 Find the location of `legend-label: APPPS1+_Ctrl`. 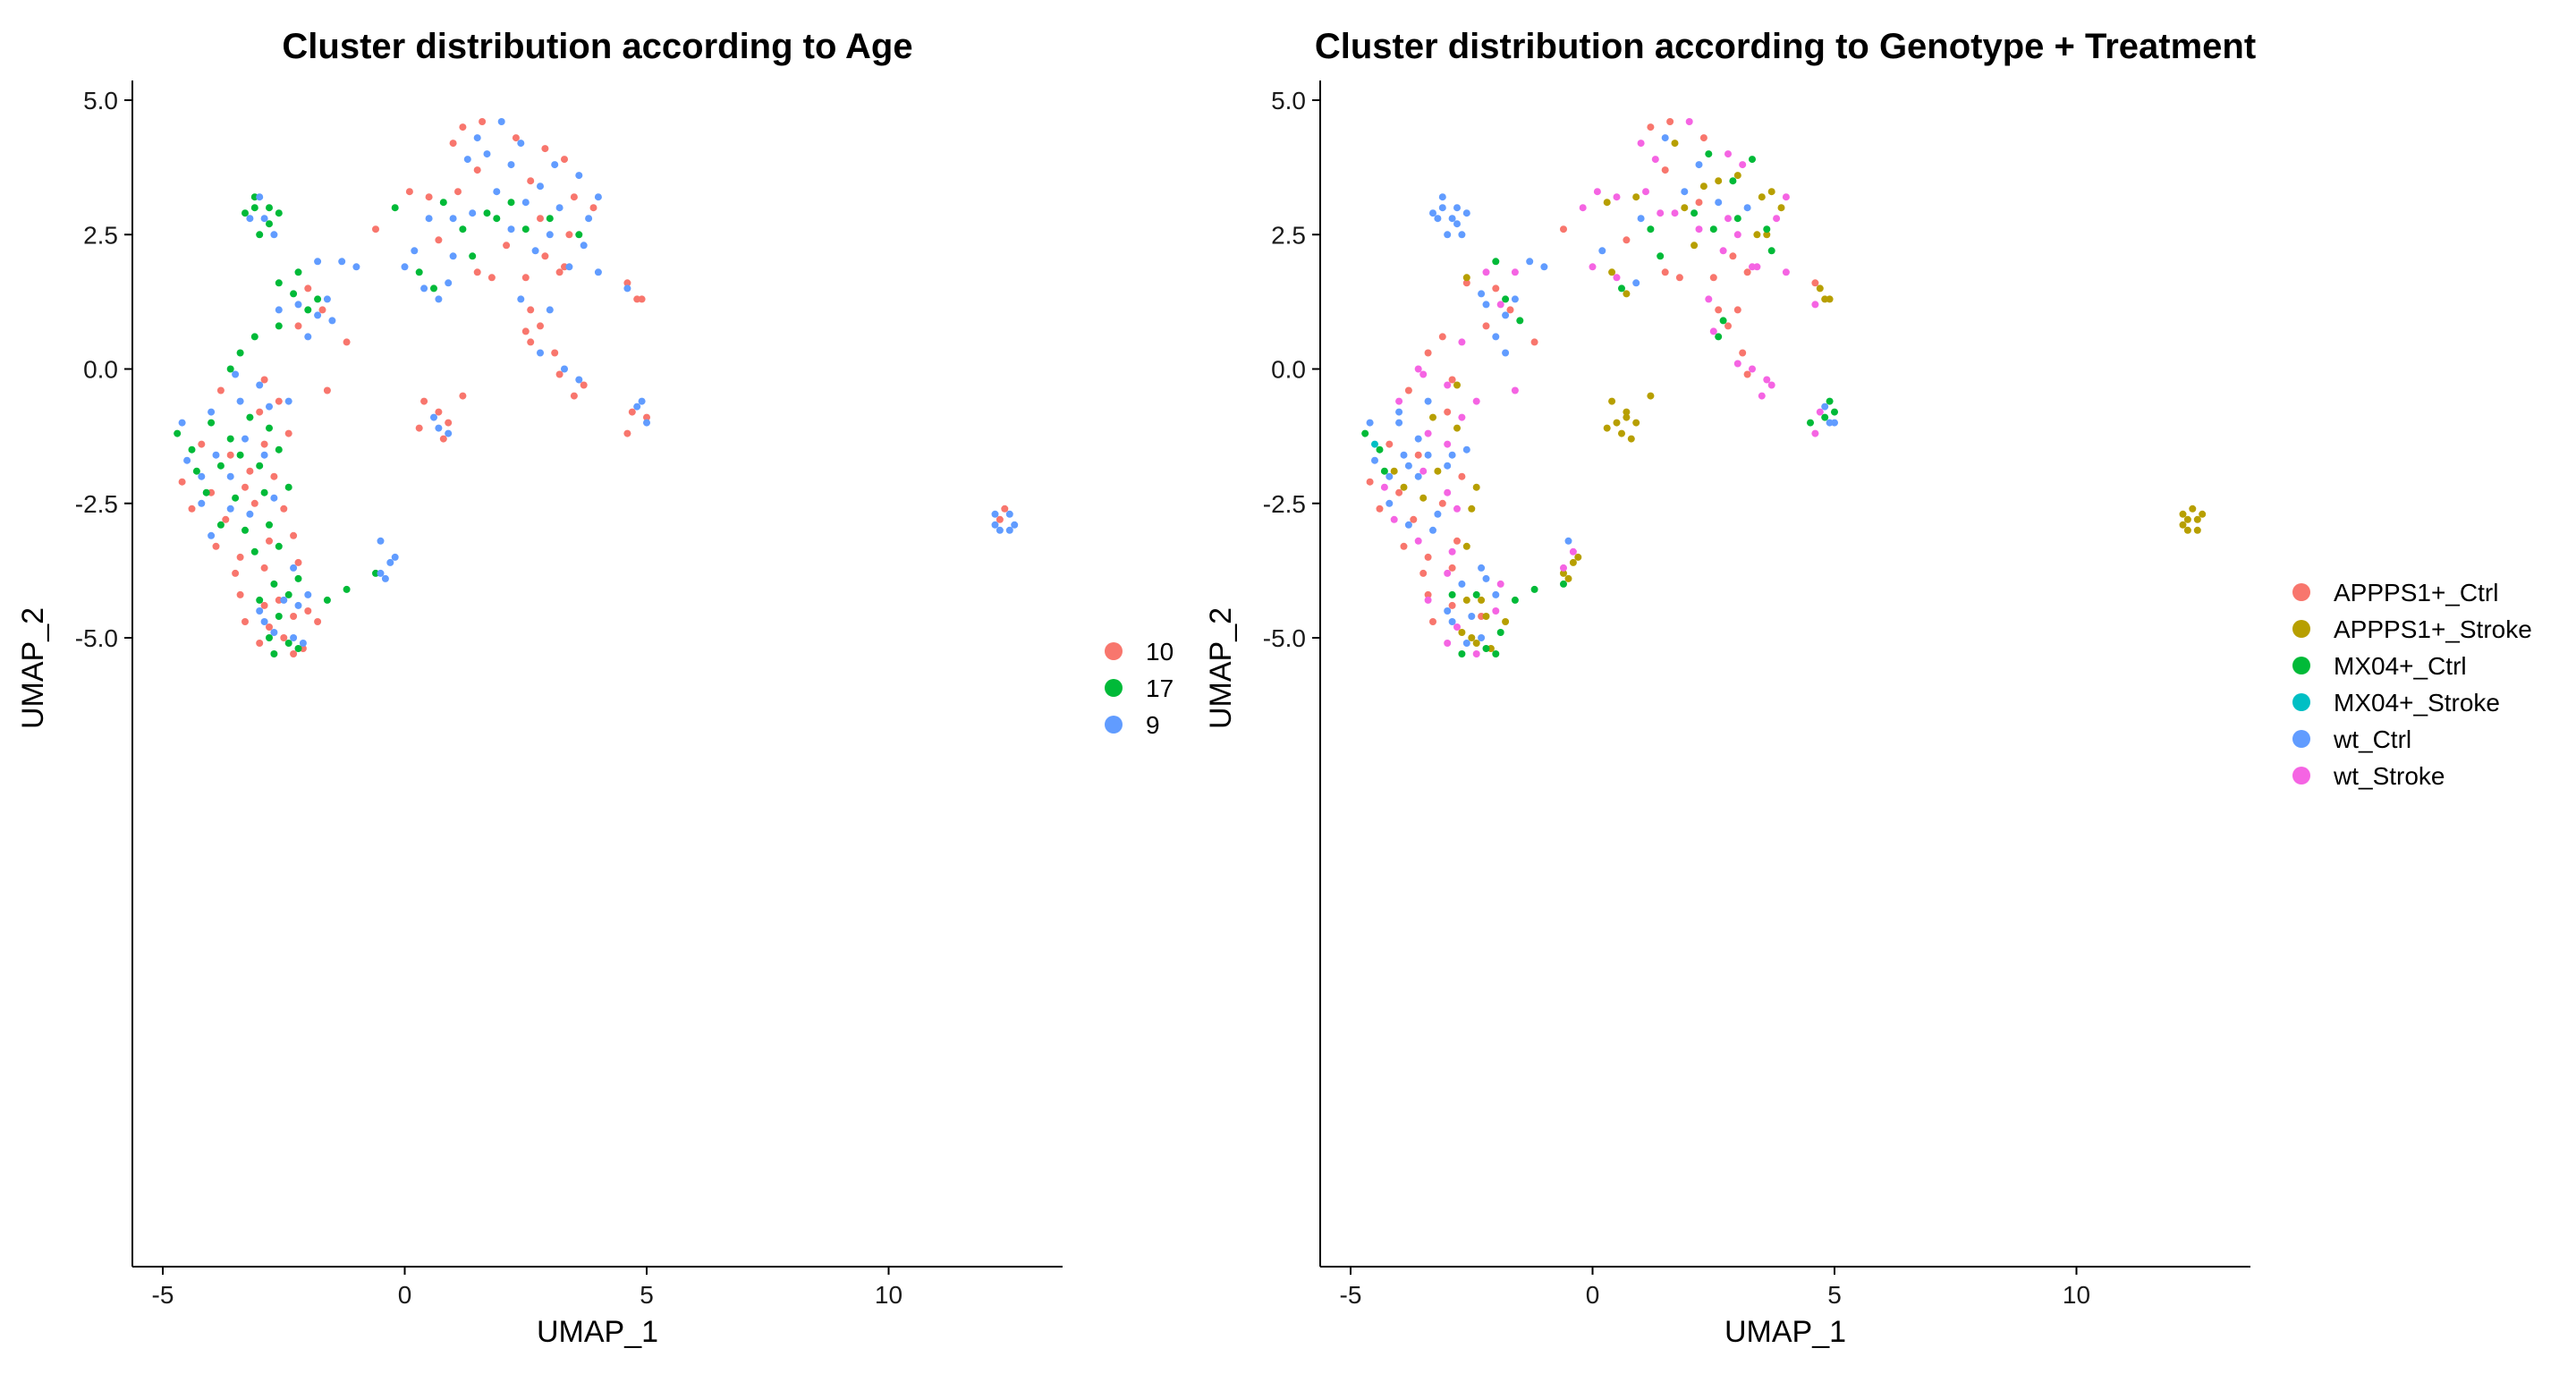

legend-label: APPPS1+_Ctrl is located at coordinates (2416, 592).